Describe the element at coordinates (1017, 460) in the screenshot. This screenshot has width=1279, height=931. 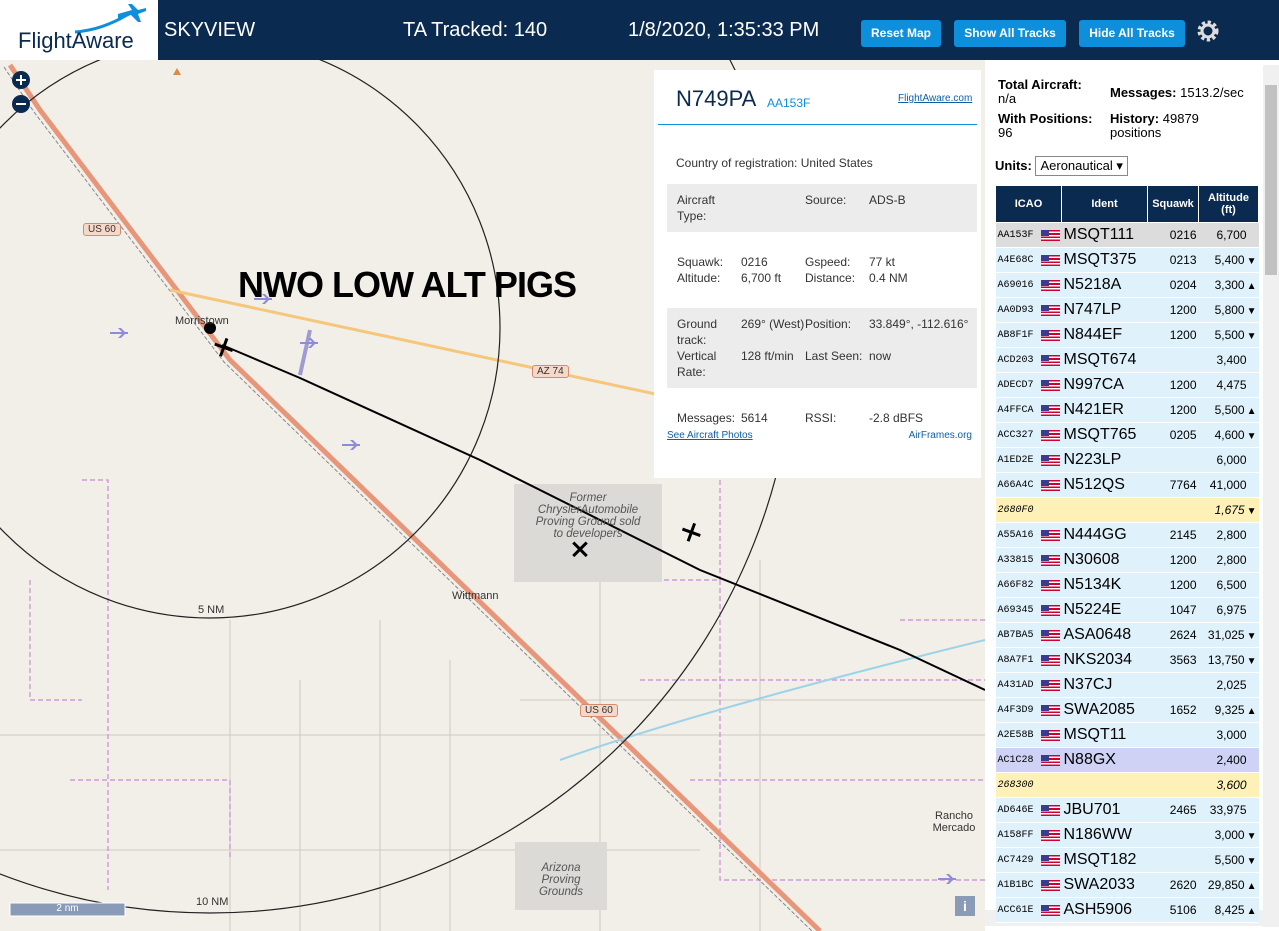
I see `icao-cell: A1ED2E` at that location.